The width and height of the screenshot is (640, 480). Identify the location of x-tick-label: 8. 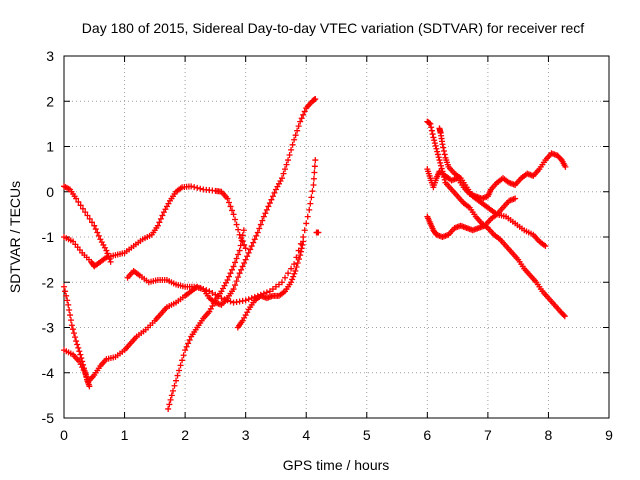
(549, 435).